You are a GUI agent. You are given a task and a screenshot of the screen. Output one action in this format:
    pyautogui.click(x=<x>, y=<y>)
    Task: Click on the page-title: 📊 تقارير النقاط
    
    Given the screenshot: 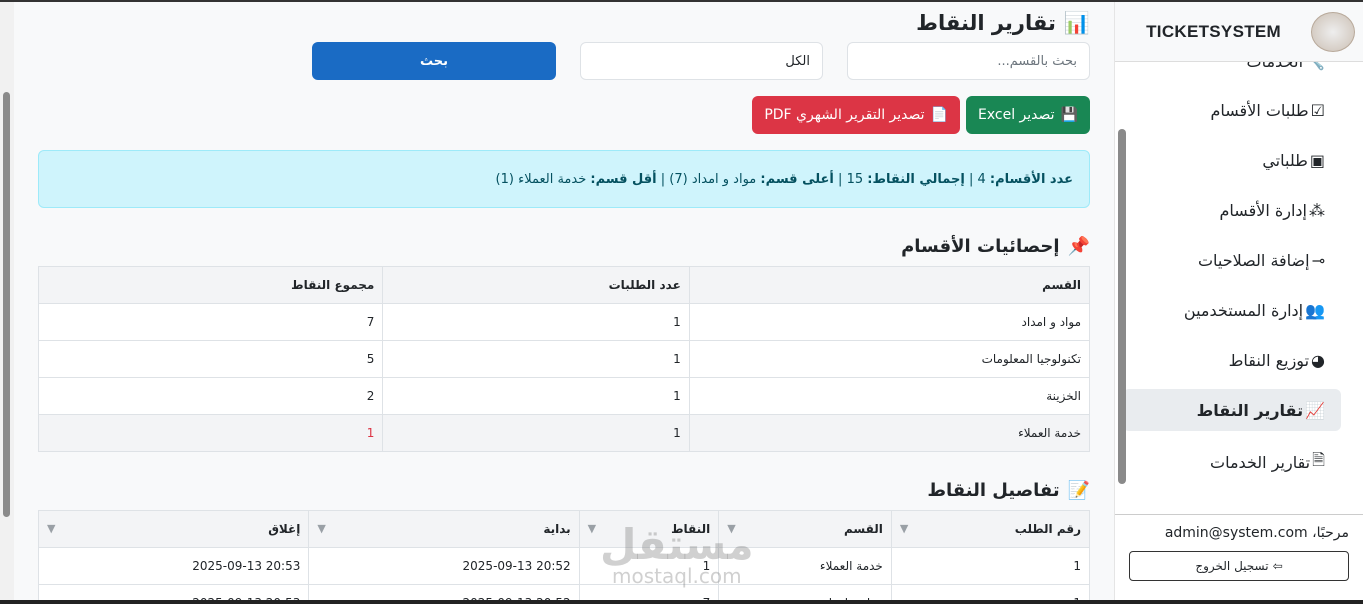 What is the action you would take?
    pyautogui.click(x=564, y=23)
    